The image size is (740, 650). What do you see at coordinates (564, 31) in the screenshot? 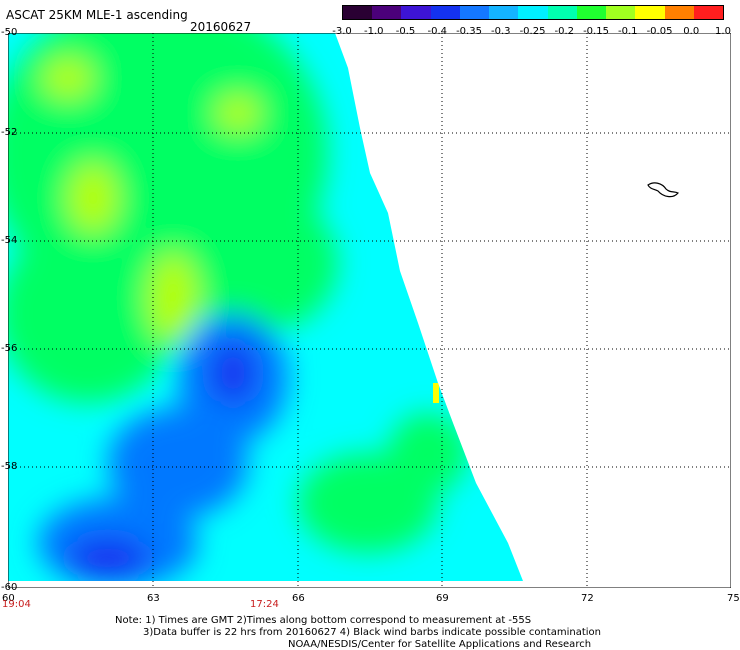
I see `colorbar-label: -0.2` at bounding box center [564, 31].